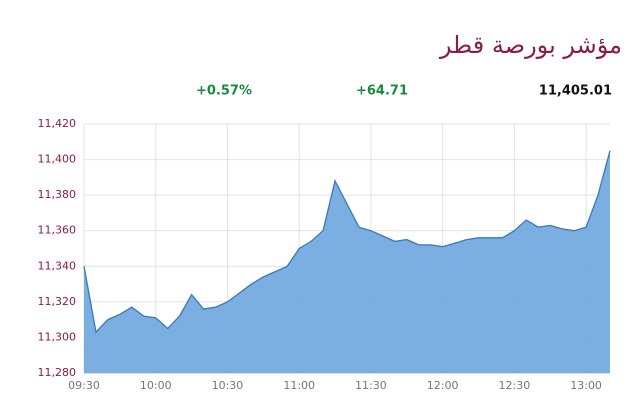  I want to click on y-tick-label: 11,420, so click(57, 123).